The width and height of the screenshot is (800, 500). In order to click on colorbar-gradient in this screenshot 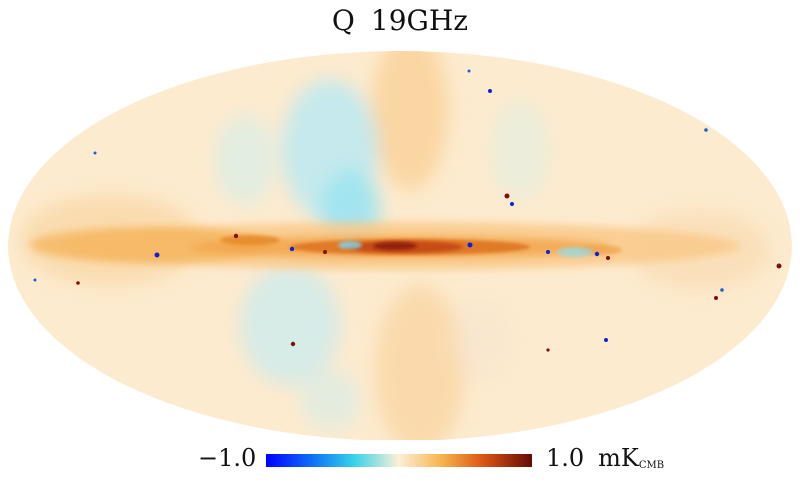, I will do `click(399, 460)`.